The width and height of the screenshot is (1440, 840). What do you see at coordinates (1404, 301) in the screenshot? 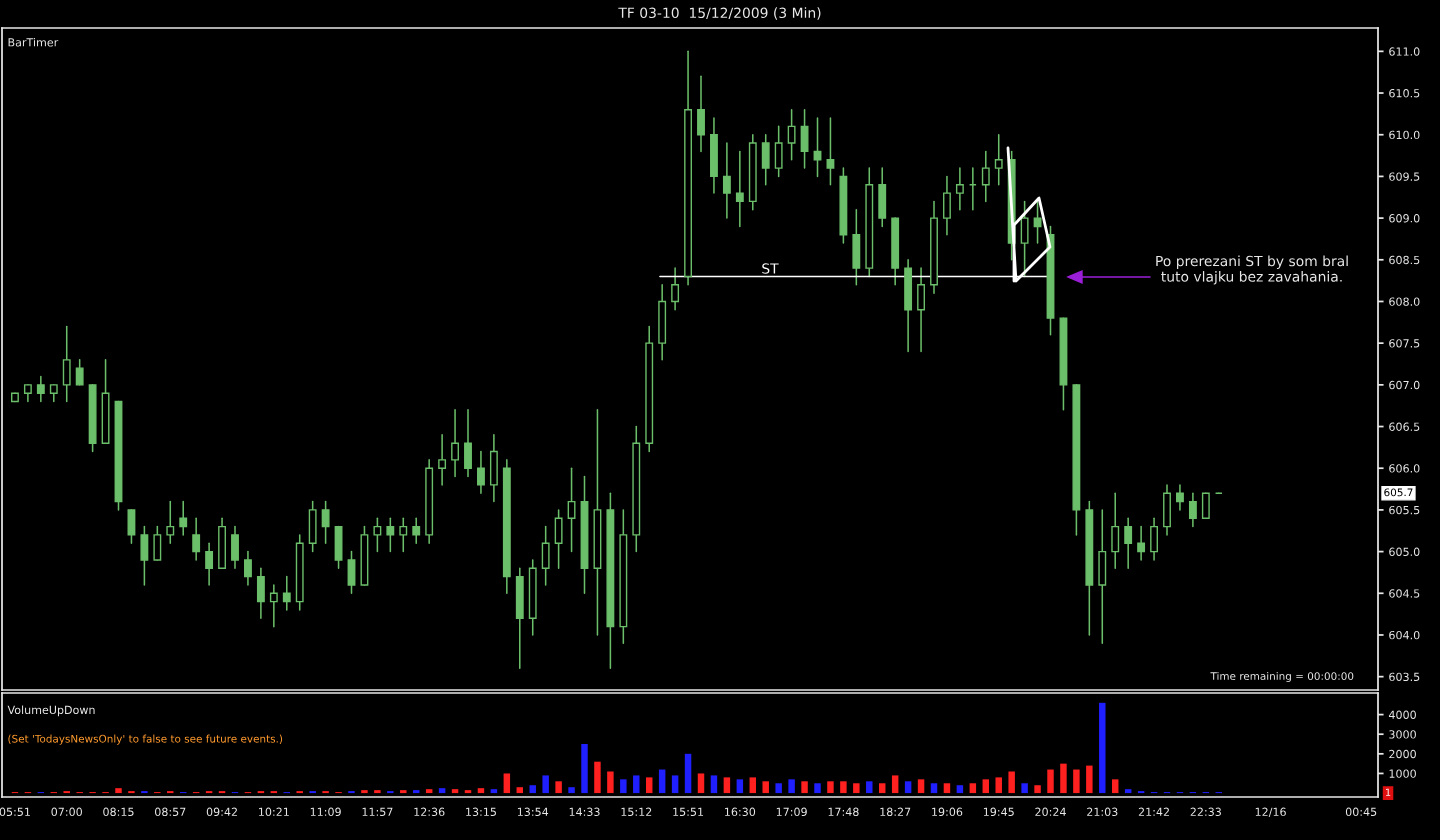
I see `y-tick-label: 608.0` at bounding box center [1404, 301].